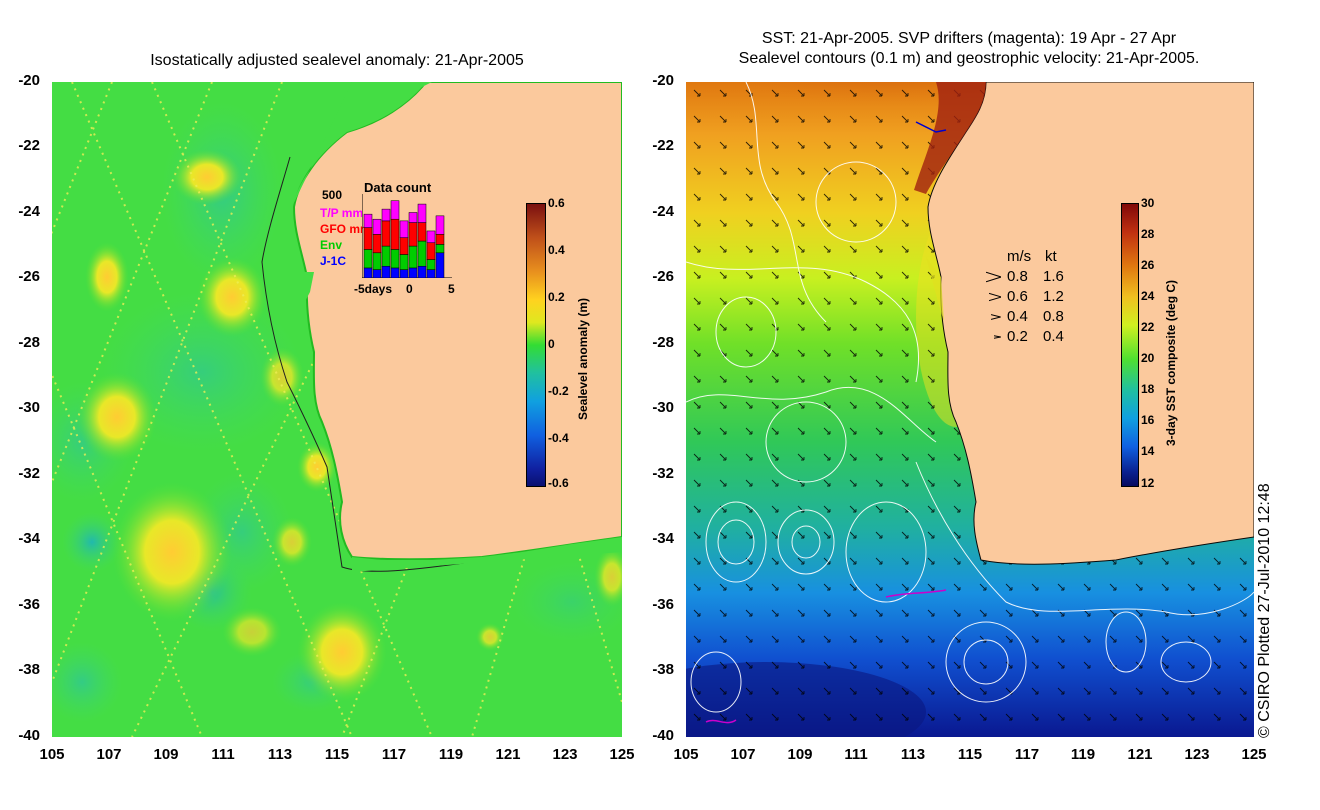 This screenshot has height=810, width=1320. Describe the element at coordinates (451, 289) in the screenshot. I see `data-count-x-label: 5` at that location.